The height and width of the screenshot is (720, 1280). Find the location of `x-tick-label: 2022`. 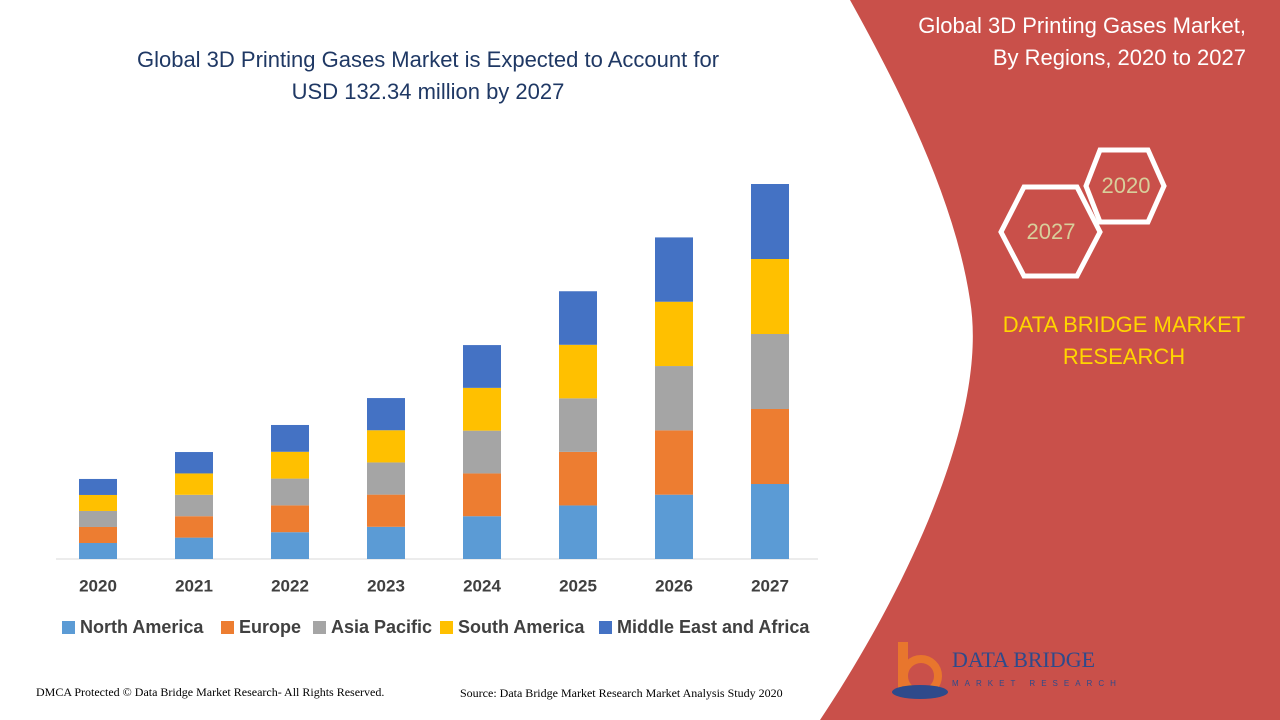

x-tick-label: 2022 is located at coordinates (290, 585).